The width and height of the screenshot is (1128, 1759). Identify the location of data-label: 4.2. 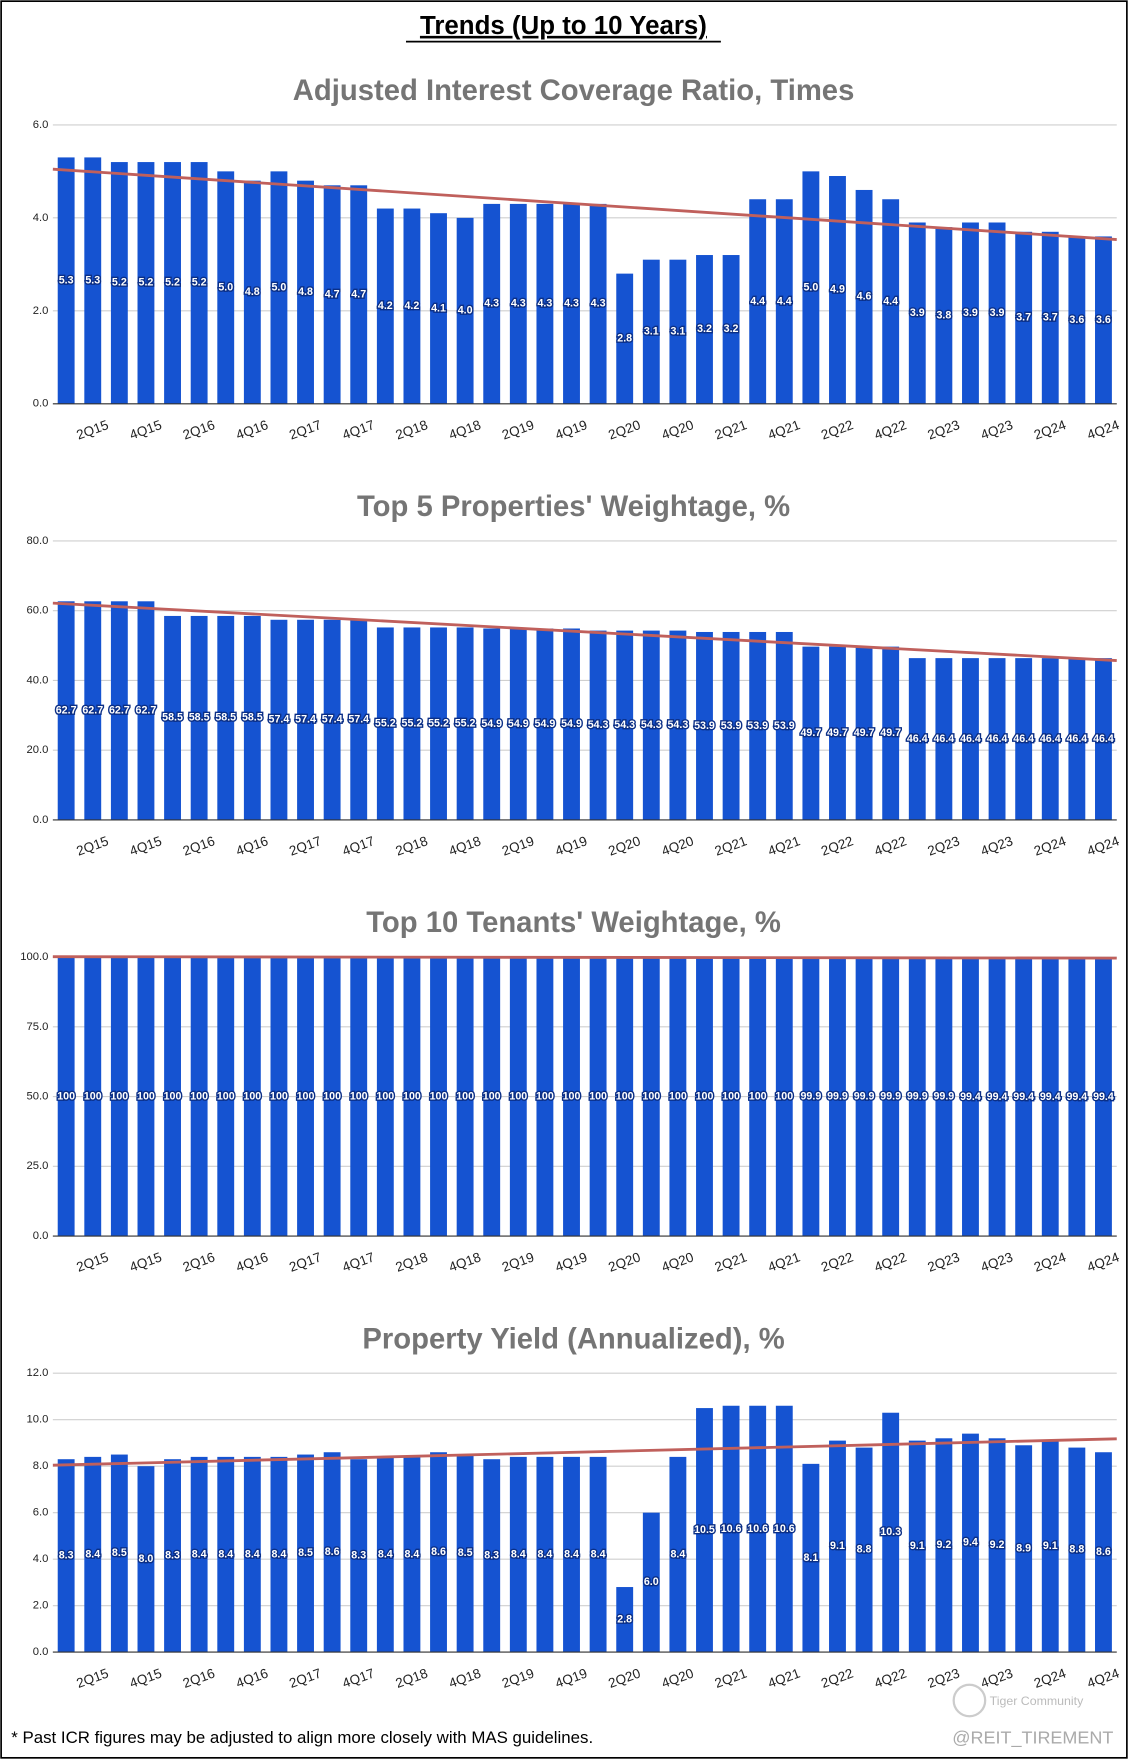
(412, 306).